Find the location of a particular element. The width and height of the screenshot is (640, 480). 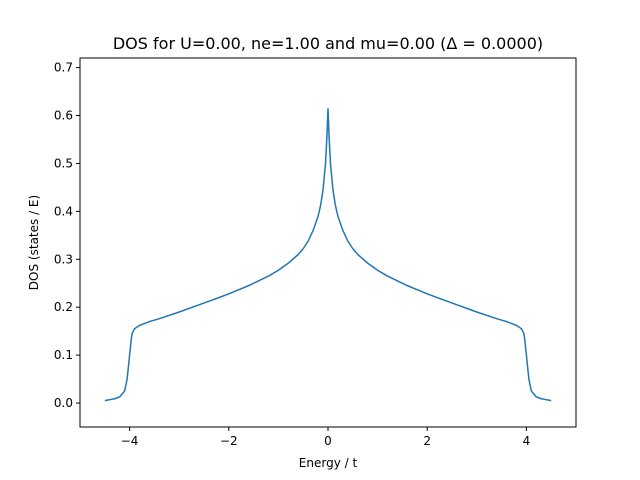

x-tick-label: −2 is located at coordinates (229, 441).